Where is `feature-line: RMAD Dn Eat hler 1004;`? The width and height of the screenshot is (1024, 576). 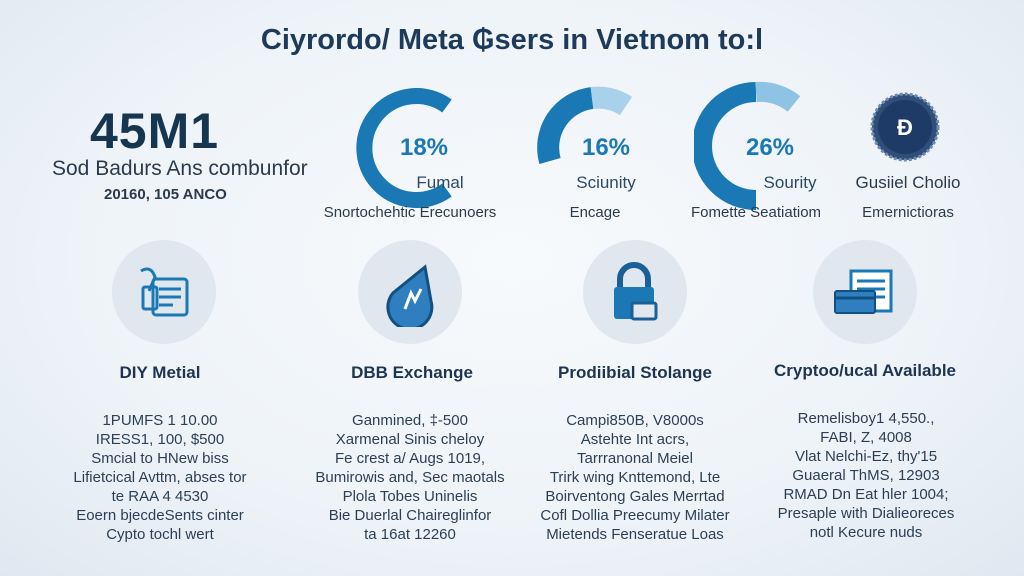
feature-line: RMAD Dn Eat hler 1004; is located at coordinates (866, 494).